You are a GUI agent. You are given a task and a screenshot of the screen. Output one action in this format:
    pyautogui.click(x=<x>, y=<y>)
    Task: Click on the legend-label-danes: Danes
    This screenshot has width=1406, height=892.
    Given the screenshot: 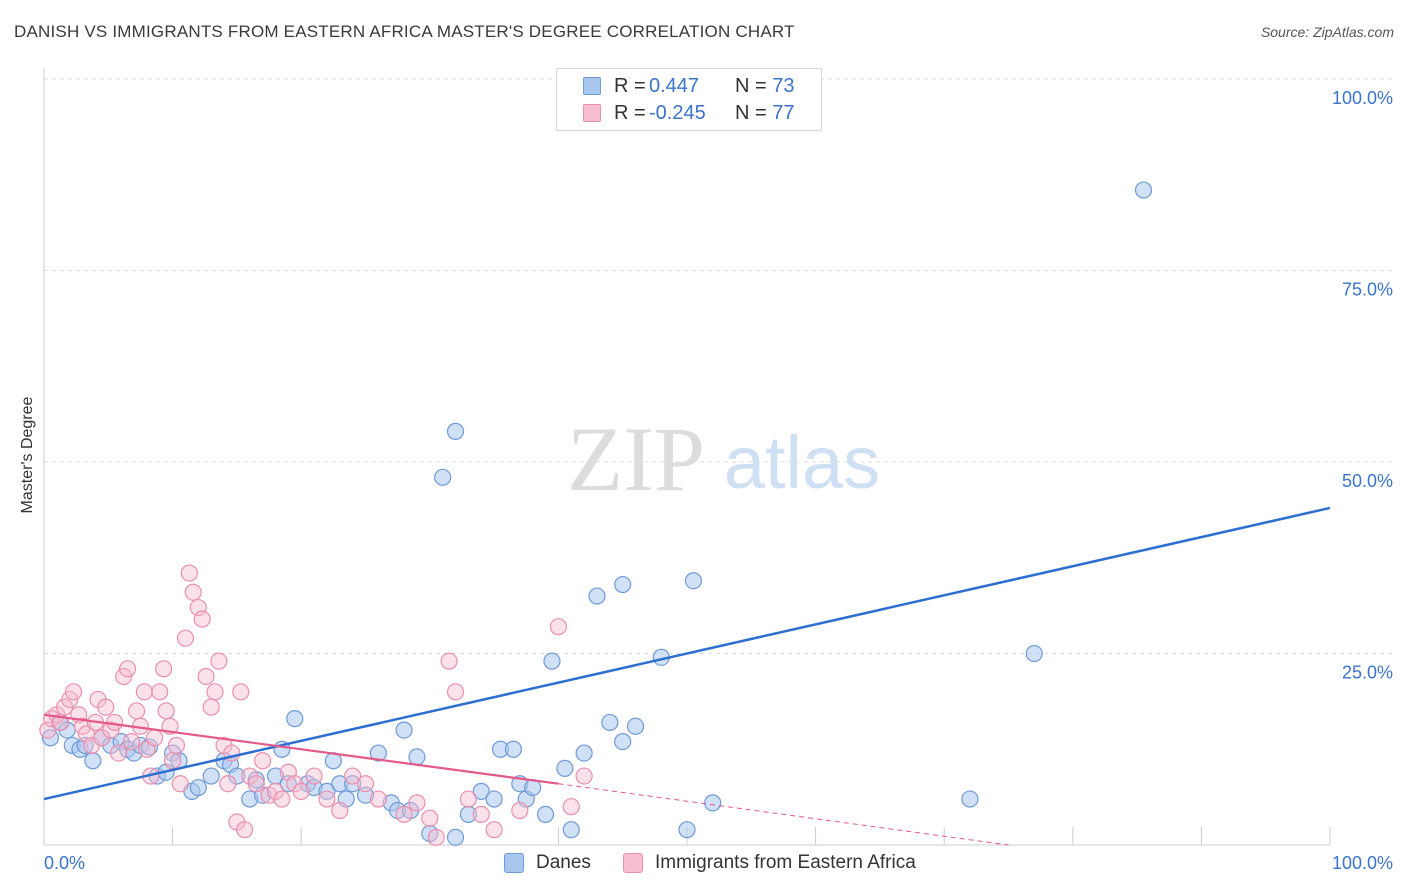 What is the action you would take?
    pyautogui.click(x=563, y=862)
    